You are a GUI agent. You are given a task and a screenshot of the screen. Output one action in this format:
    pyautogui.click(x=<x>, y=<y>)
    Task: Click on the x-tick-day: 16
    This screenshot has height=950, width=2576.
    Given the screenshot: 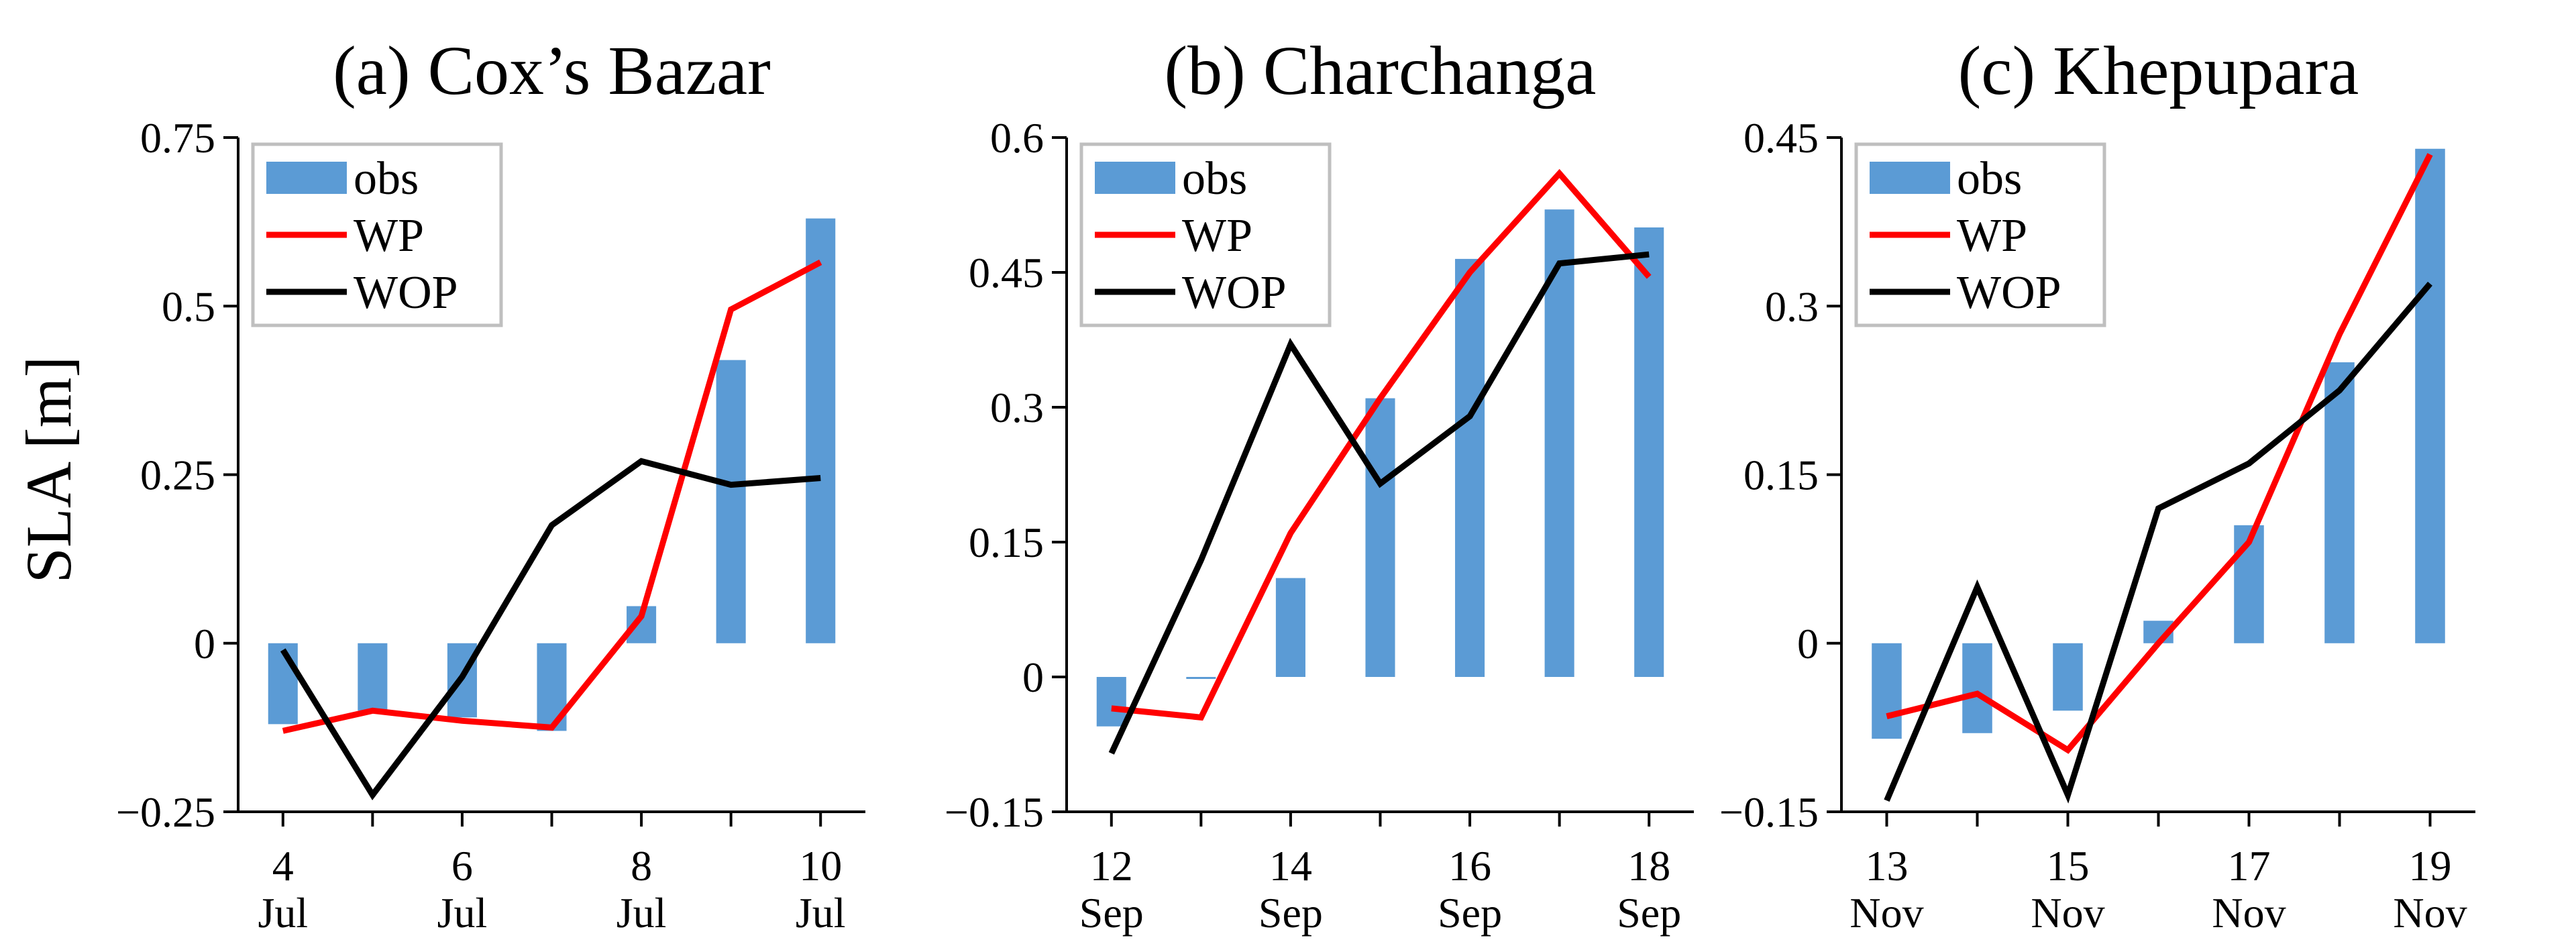 What is the action you would take?
    pyautogui.click(x=1469, y=866)
    